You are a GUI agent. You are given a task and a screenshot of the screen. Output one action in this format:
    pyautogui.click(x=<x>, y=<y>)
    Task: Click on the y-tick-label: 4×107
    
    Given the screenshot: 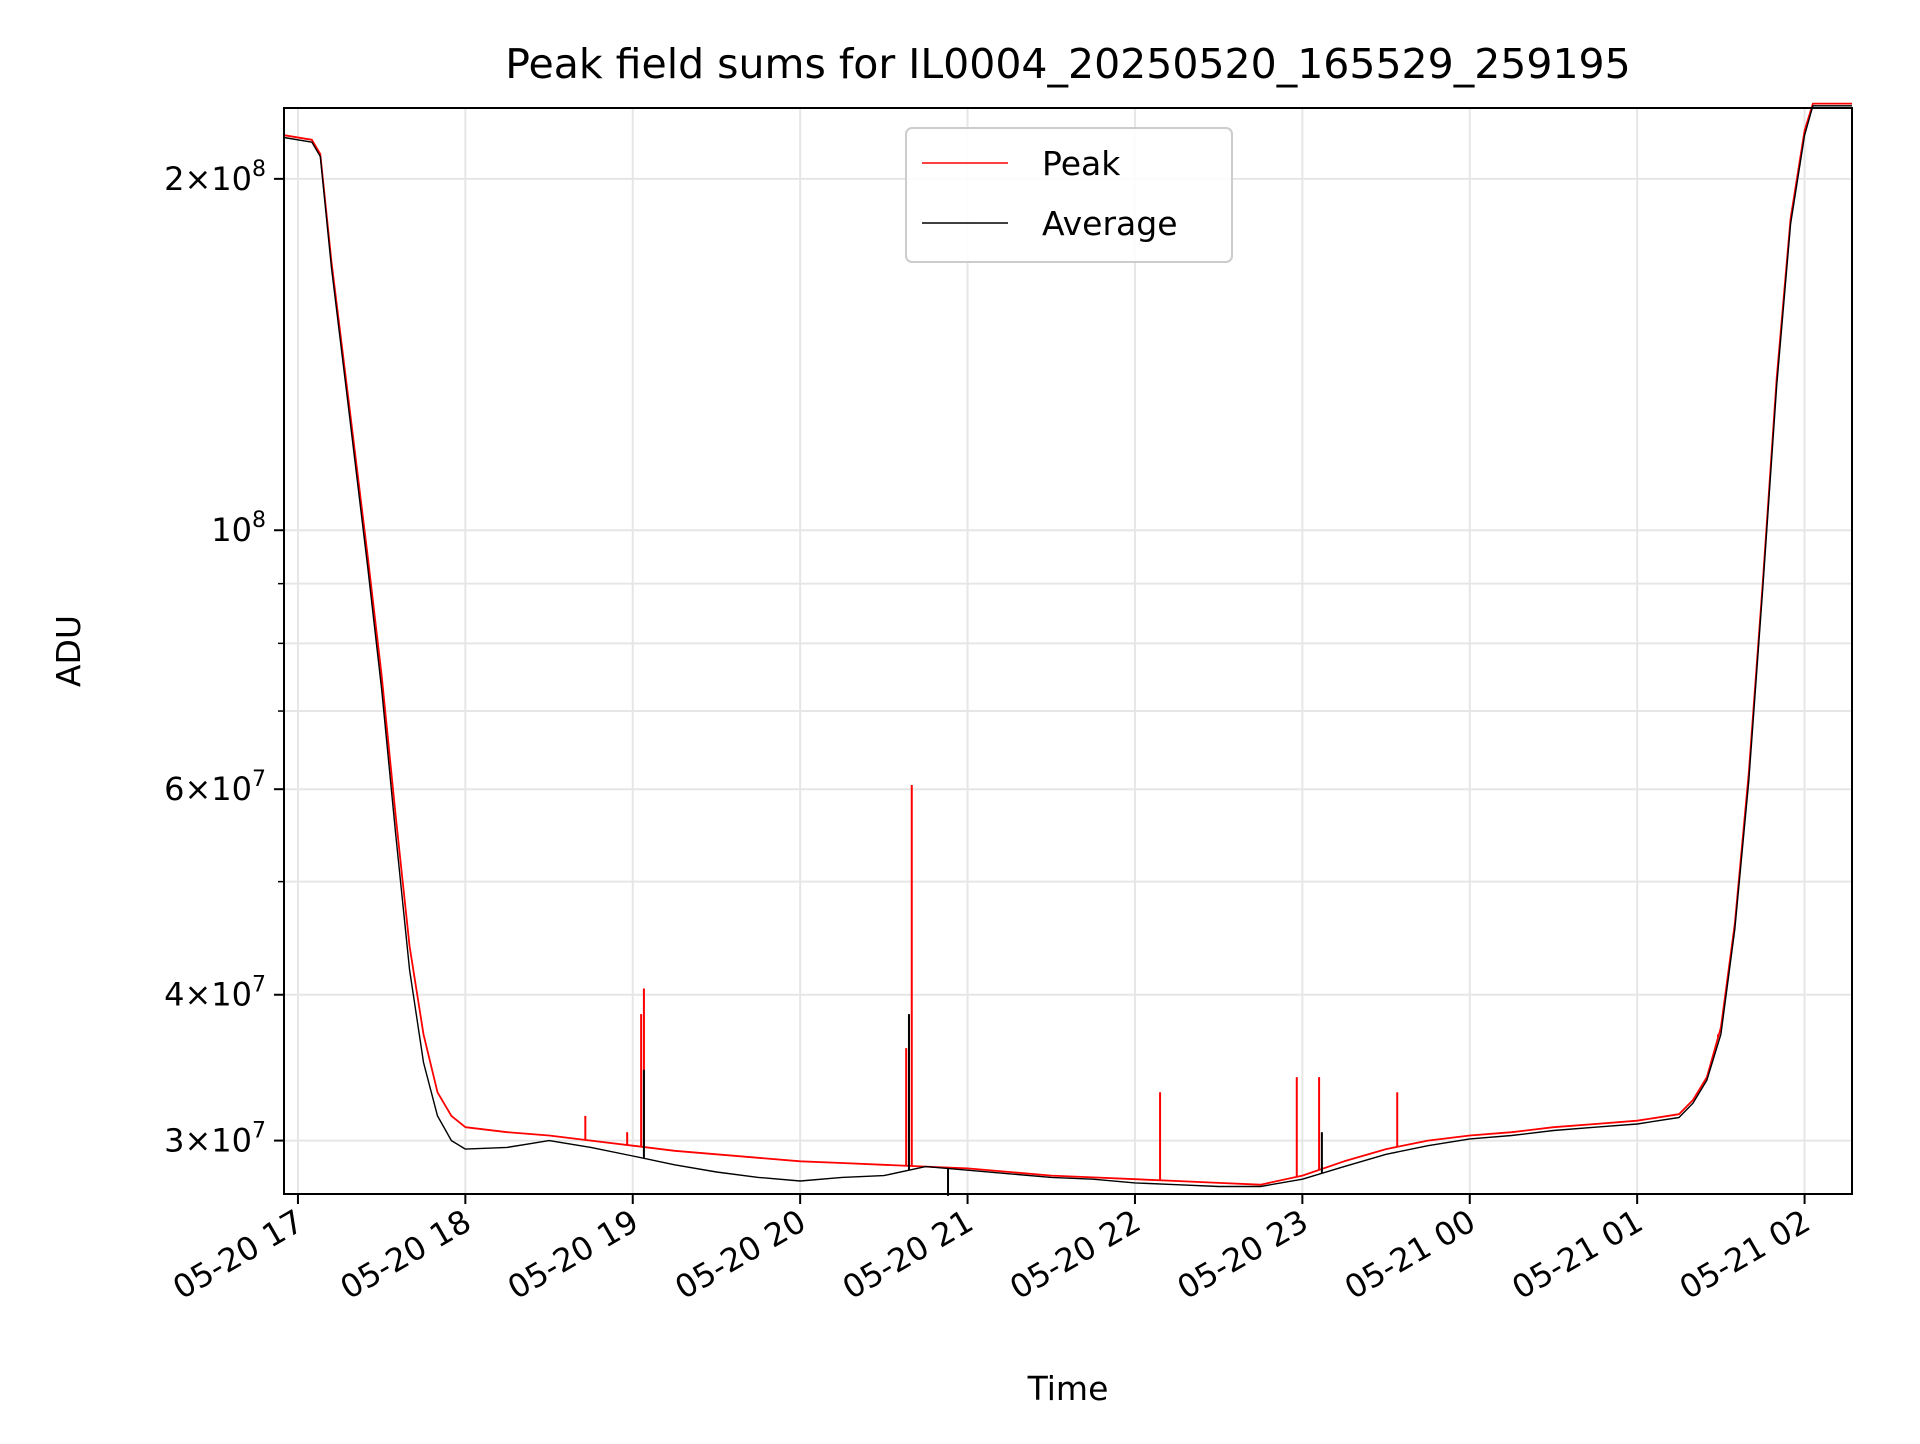 What is the action you would take?
    pyautogui.click(x=215, y=993)
    